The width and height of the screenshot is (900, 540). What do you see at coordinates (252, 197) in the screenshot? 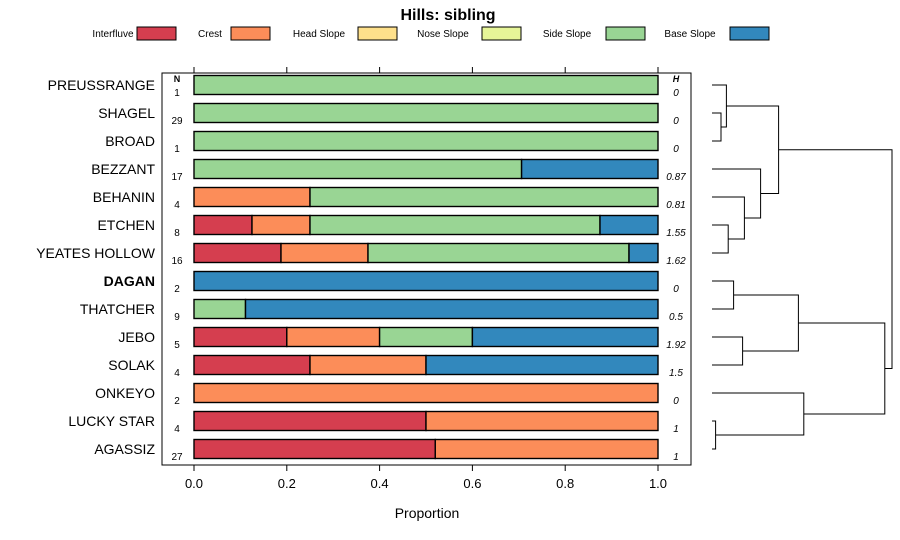
I see `bar-behanin-crest` at bounding box center [252, 197].